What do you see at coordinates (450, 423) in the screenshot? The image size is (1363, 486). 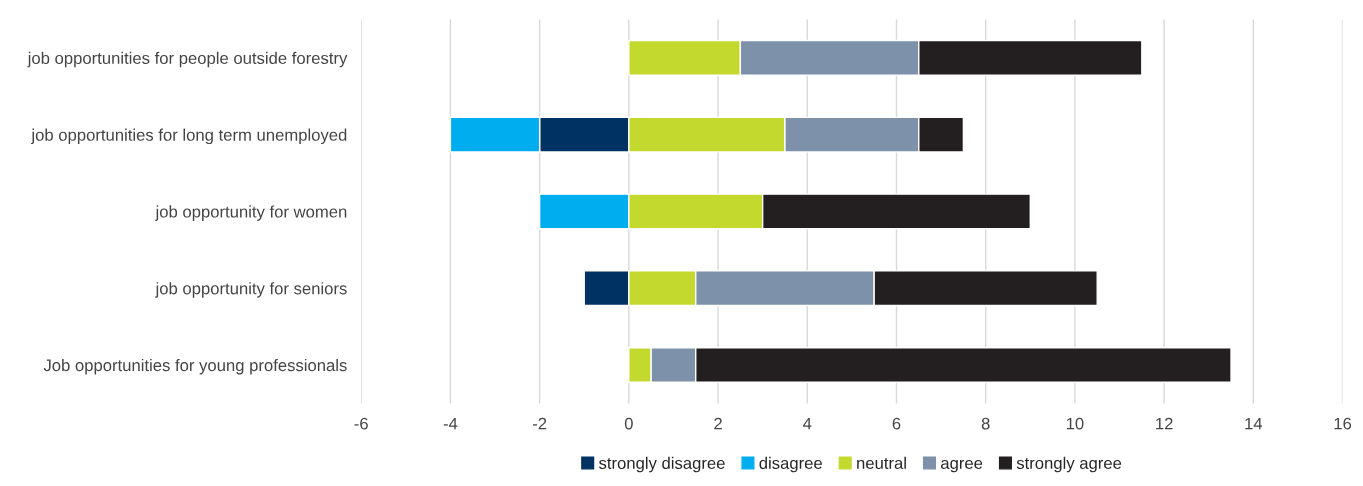 I see `x-tick-label: -4` at bounding box center [450, 423].